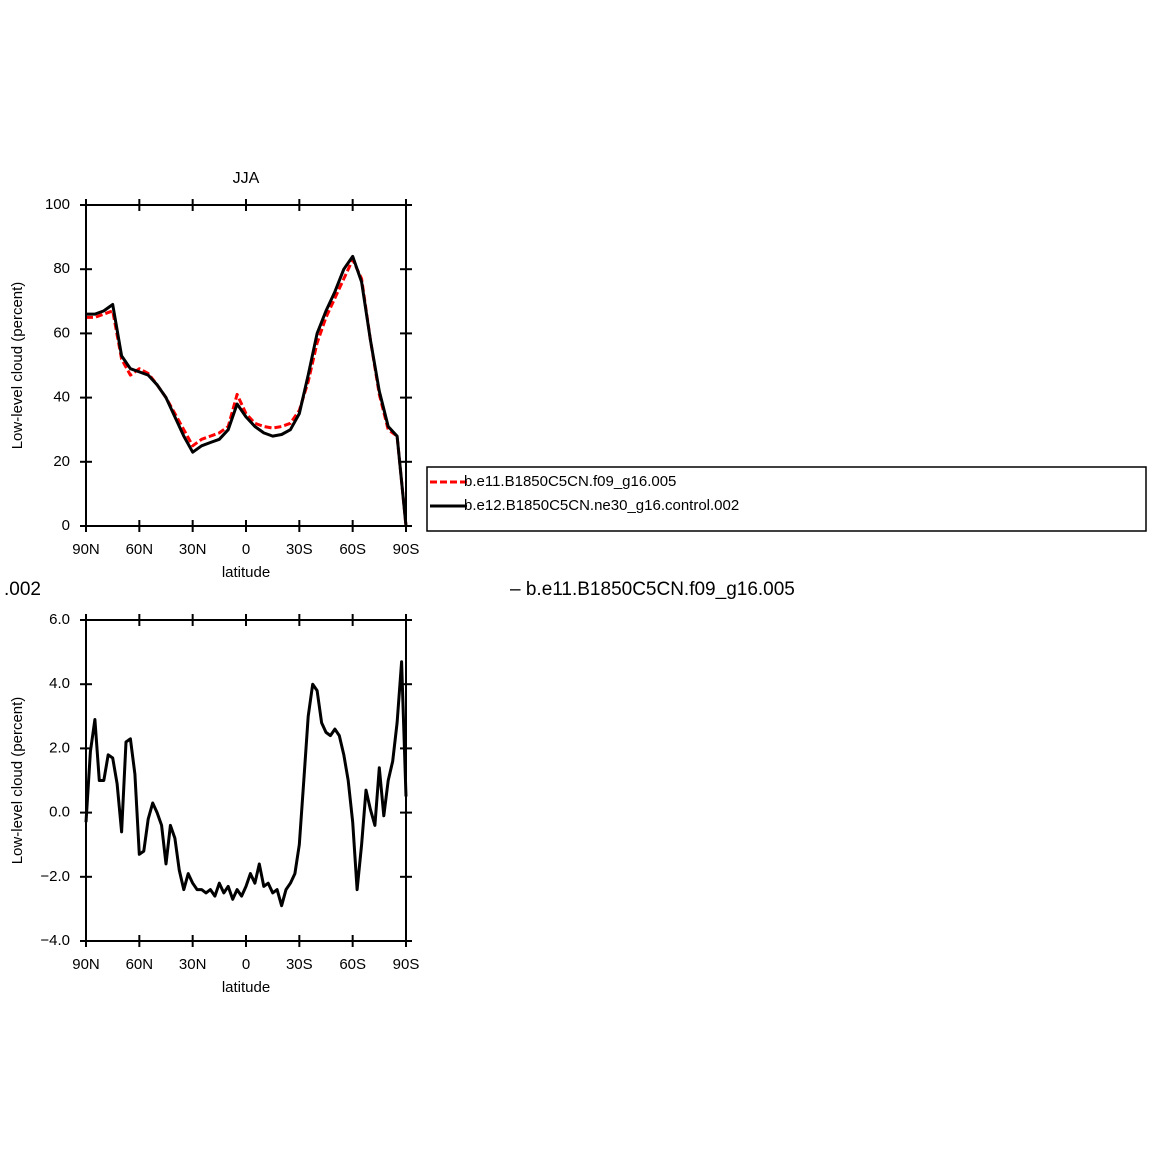 This screenshot has height=1163, width=1164. Describe the element at coordinates (570, 481) in the screenshot. I see `legend-label: b.e11.B1850C5CN.f09_g16.005` at that location.